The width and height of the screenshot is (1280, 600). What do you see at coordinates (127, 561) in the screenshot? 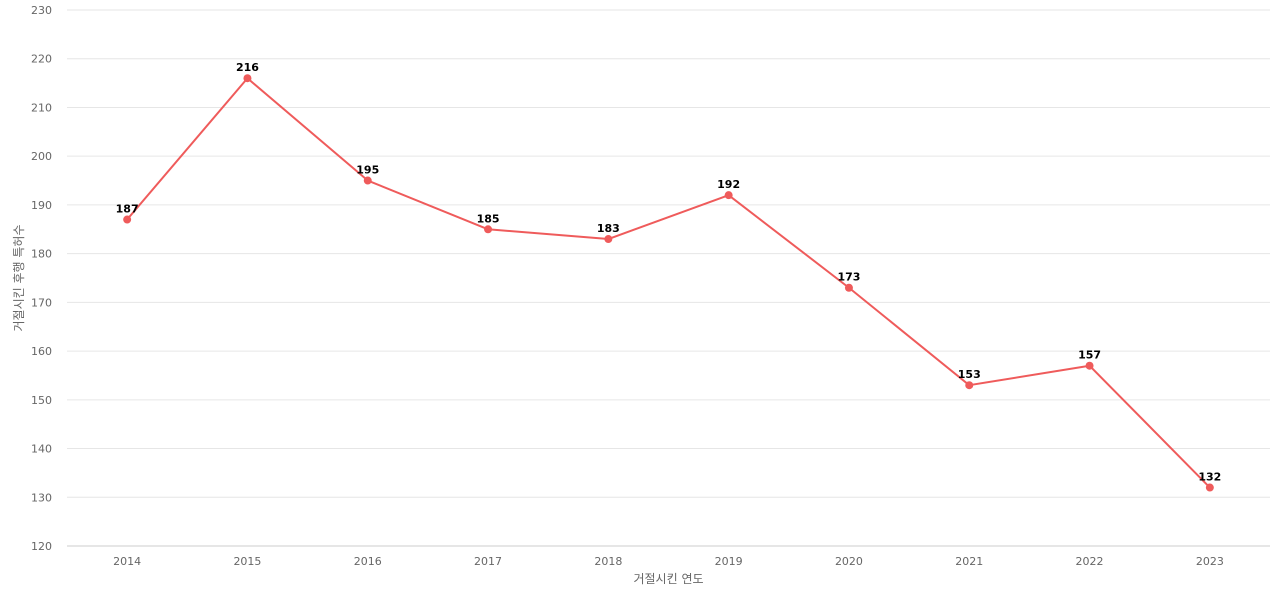
I see `x-tick-label: 2014` at bounding box center [127, 561].